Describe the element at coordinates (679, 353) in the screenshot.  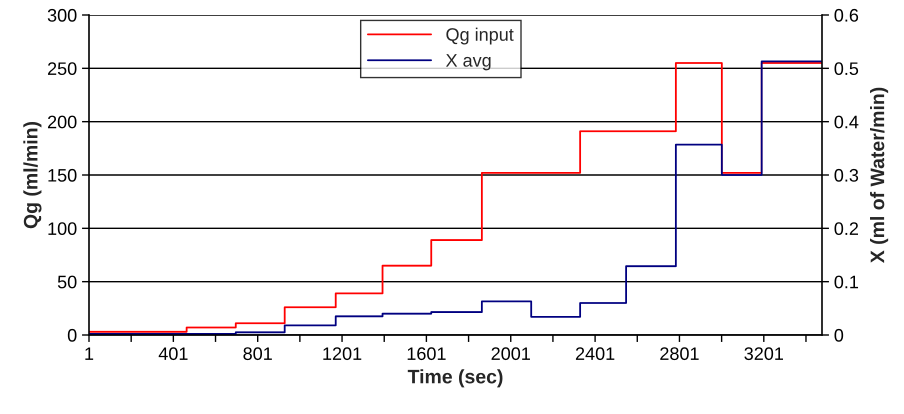
I see `x-tick-label: 2801` at that location.